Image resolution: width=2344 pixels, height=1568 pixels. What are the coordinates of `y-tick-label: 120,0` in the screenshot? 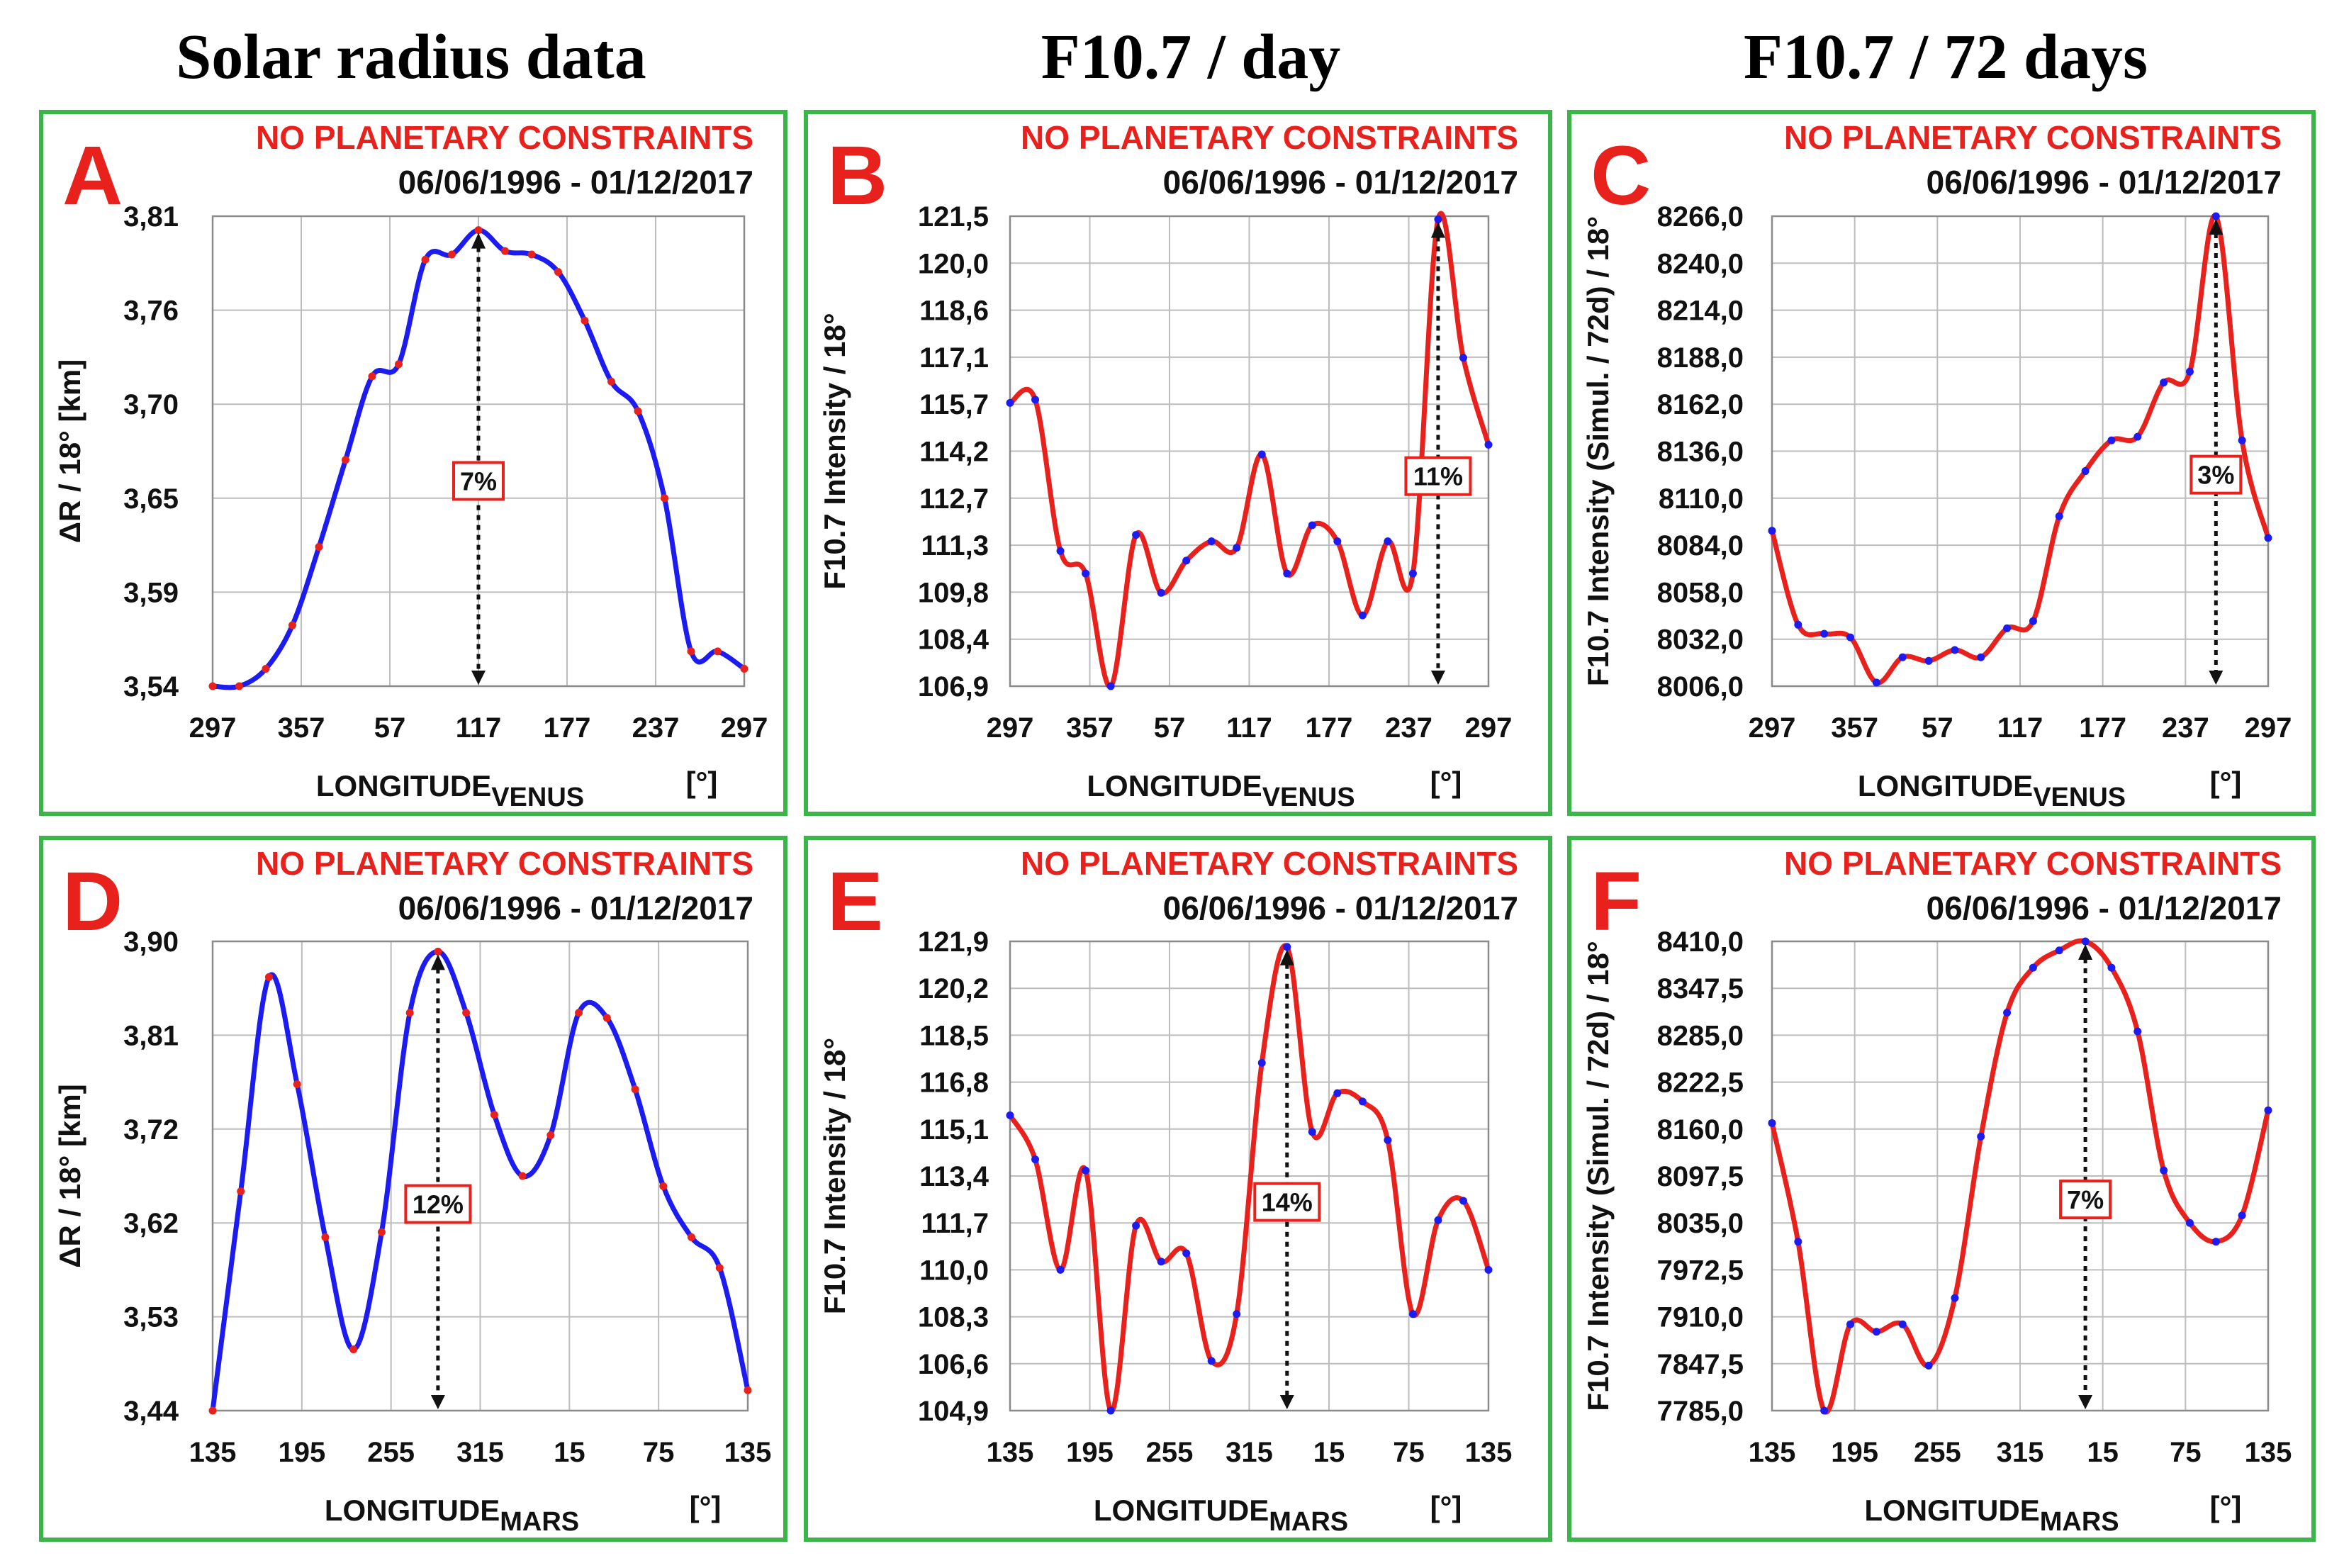 It's located at (954, 264).